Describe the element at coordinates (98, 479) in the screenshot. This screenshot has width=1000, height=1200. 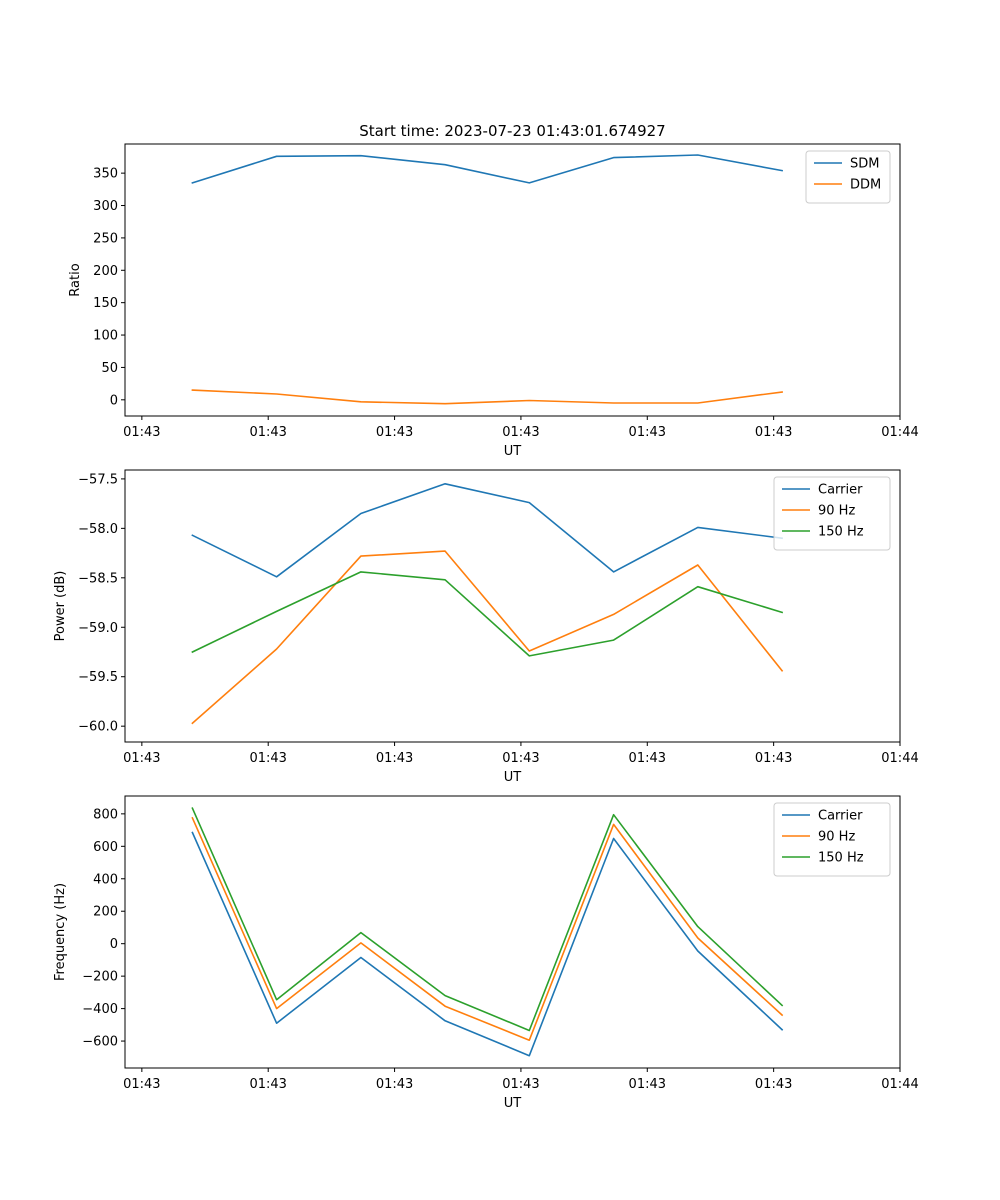
I see `y-tick-label: −57.5` at that location.